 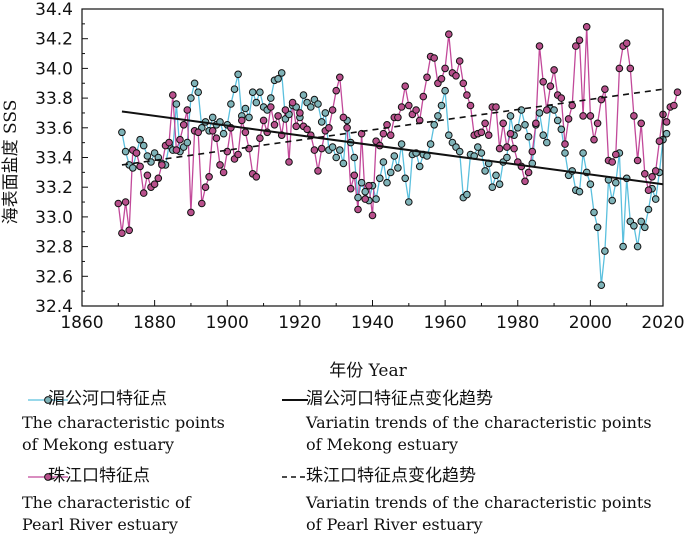 I want to click on y-tick-label: 34.4, so click(x=54, y=10).